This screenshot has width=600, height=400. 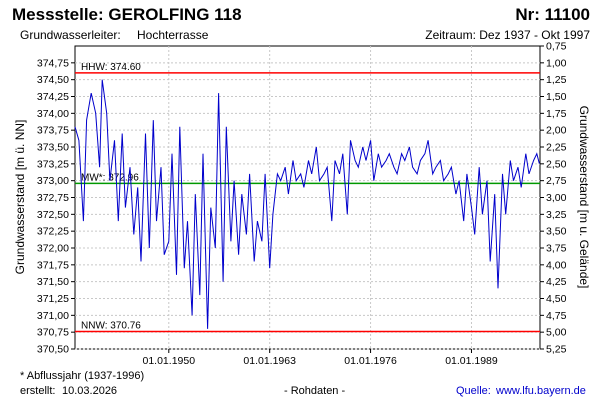 I want to click on x-tick-label: 01.01.1976, so click(x=370, y=361).